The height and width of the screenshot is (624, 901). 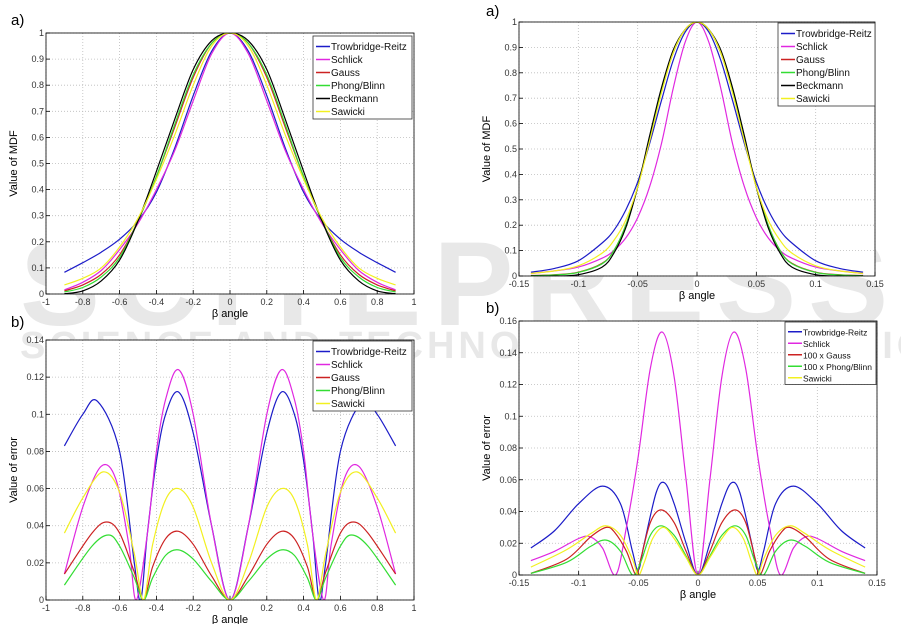 I want to click on x-tick-label: -0.1, so click(x=579, y=583).